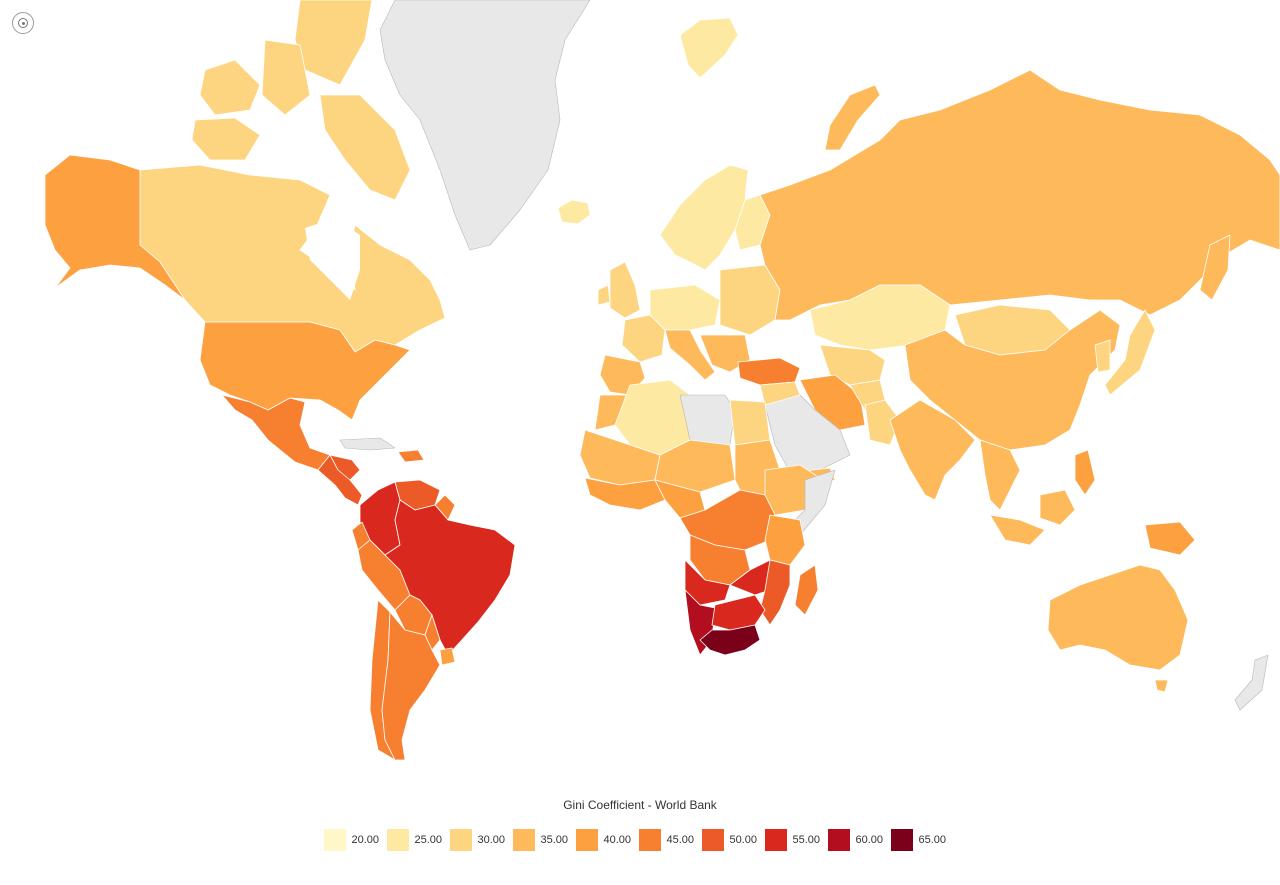  I want to click on region-west-africa-coast, so click(625, 494).